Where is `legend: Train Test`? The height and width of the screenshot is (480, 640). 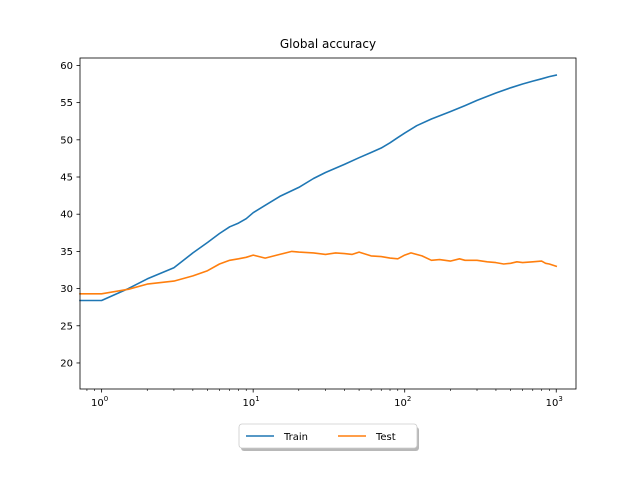
legend: Train Test is located at coordinates (328, 437).